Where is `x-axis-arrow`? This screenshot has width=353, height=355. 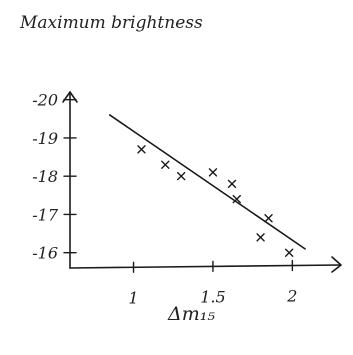
x-axis-arrow is located at coordinates (336, 264).